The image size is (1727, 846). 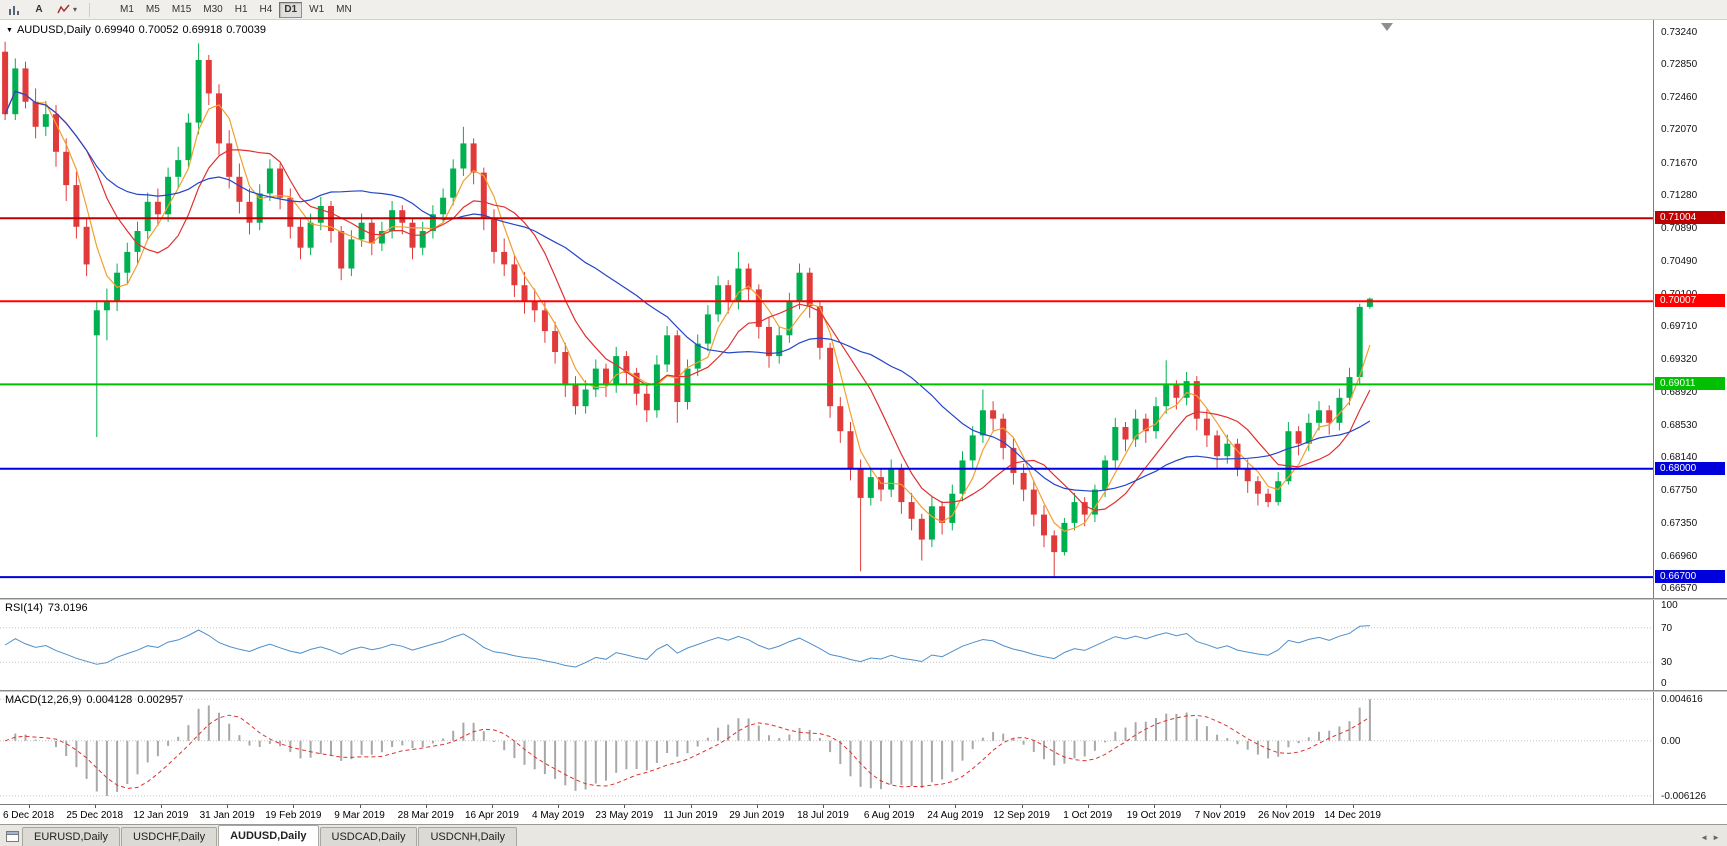 What do you see at coordinates (1679, 65) in the screenshot?
I see `price-axis-label: 0.72850` at bounding box center [1679, 65].